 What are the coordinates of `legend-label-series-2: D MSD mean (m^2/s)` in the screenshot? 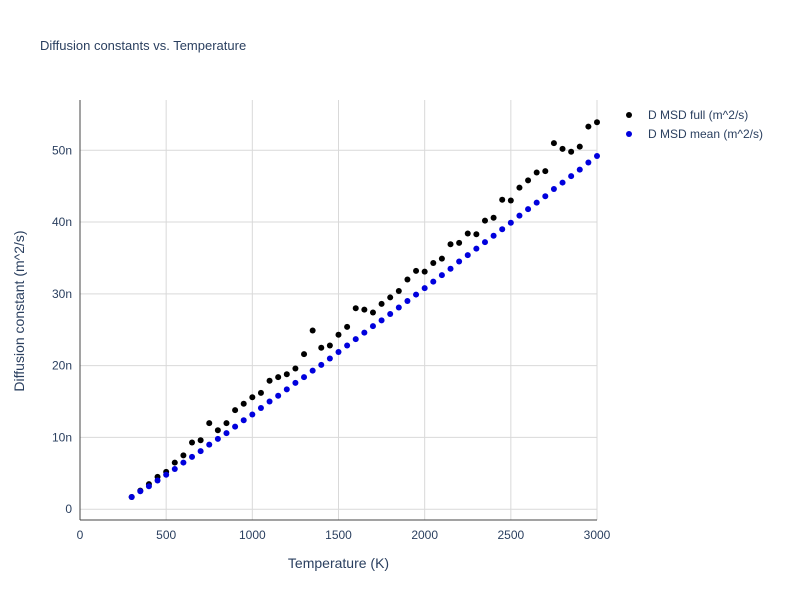 It's located at (705, 134).